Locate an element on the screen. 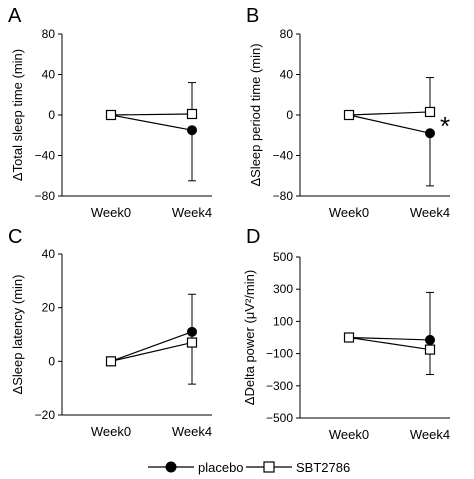  y-tick-label: 100 is located at coordinates (283, 321).